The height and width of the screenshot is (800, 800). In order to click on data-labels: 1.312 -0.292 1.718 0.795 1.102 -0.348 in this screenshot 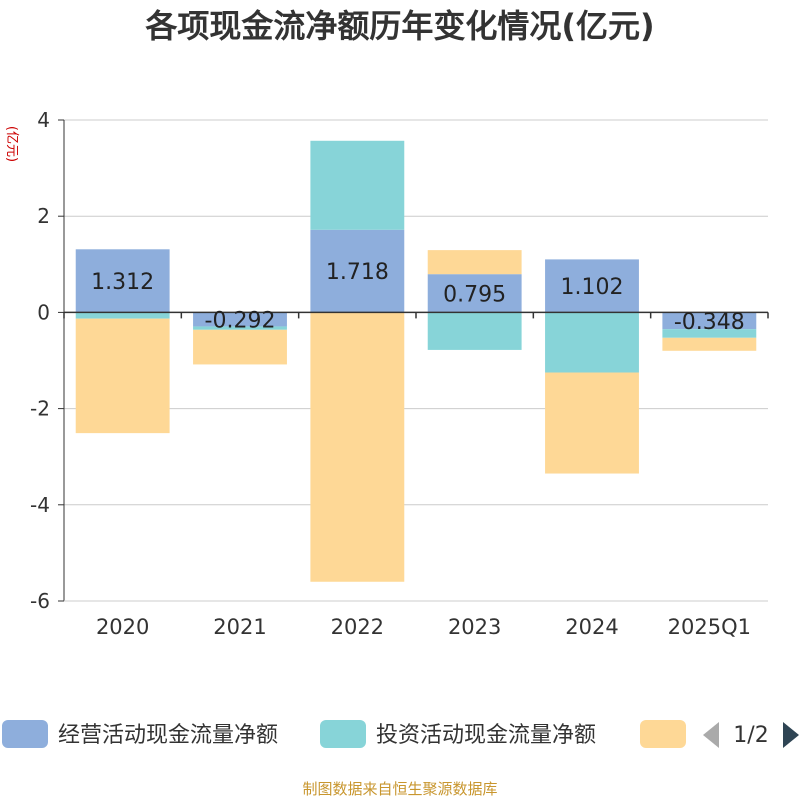, I will do `click(418, 297)`.